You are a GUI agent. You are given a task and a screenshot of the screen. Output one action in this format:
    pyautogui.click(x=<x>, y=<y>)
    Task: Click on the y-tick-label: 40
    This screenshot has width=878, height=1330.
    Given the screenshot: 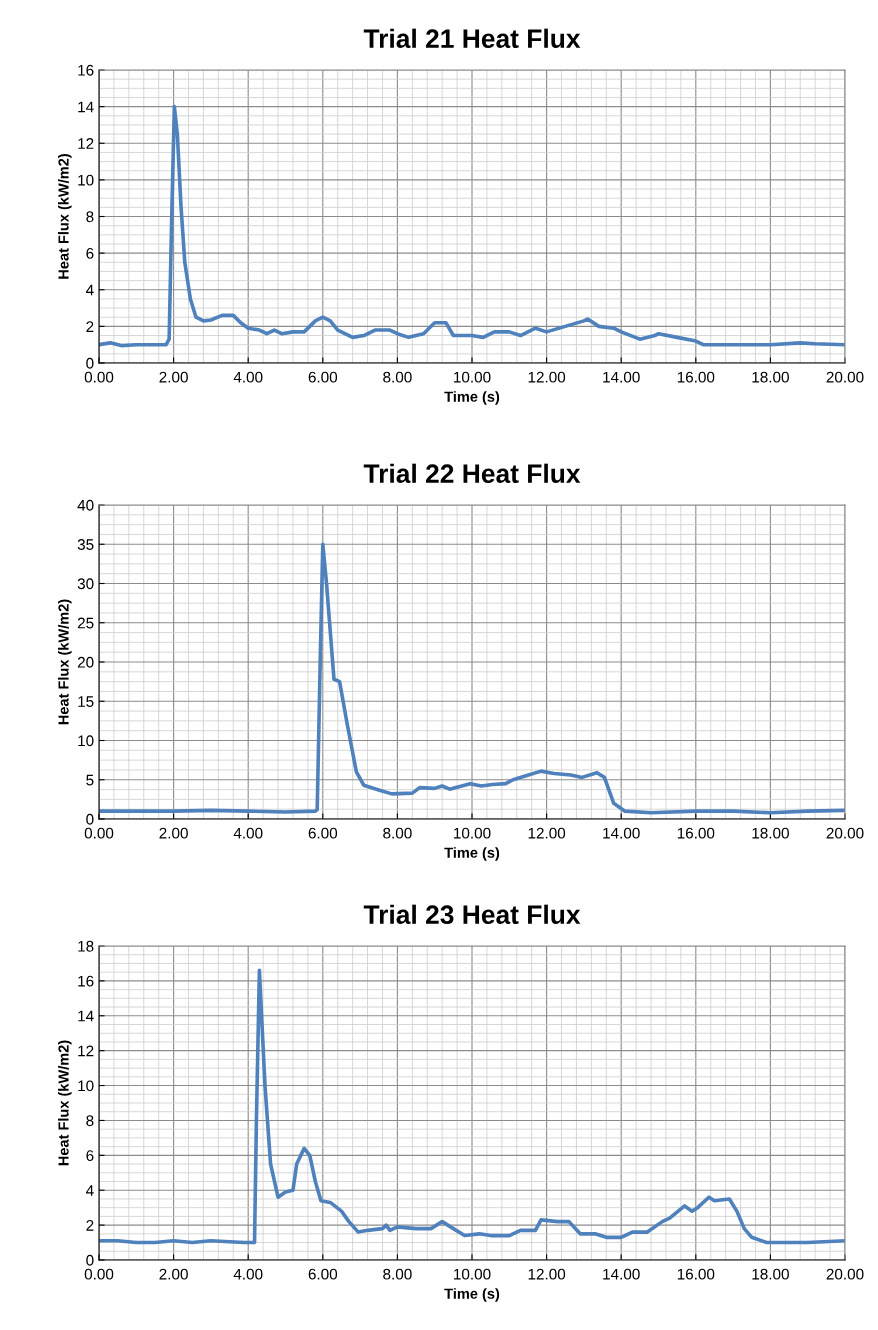 What is the action you would take?
    pyautogui.click(x=85, y=505)
    